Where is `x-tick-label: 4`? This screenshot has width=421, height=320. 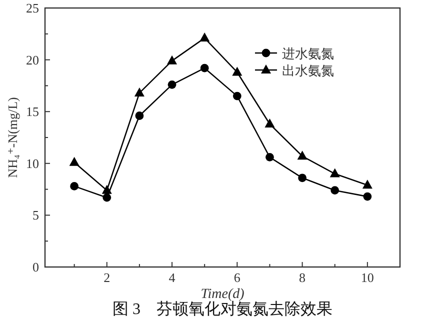 x-tick-label: 4 is located at coordinates (172, 277).